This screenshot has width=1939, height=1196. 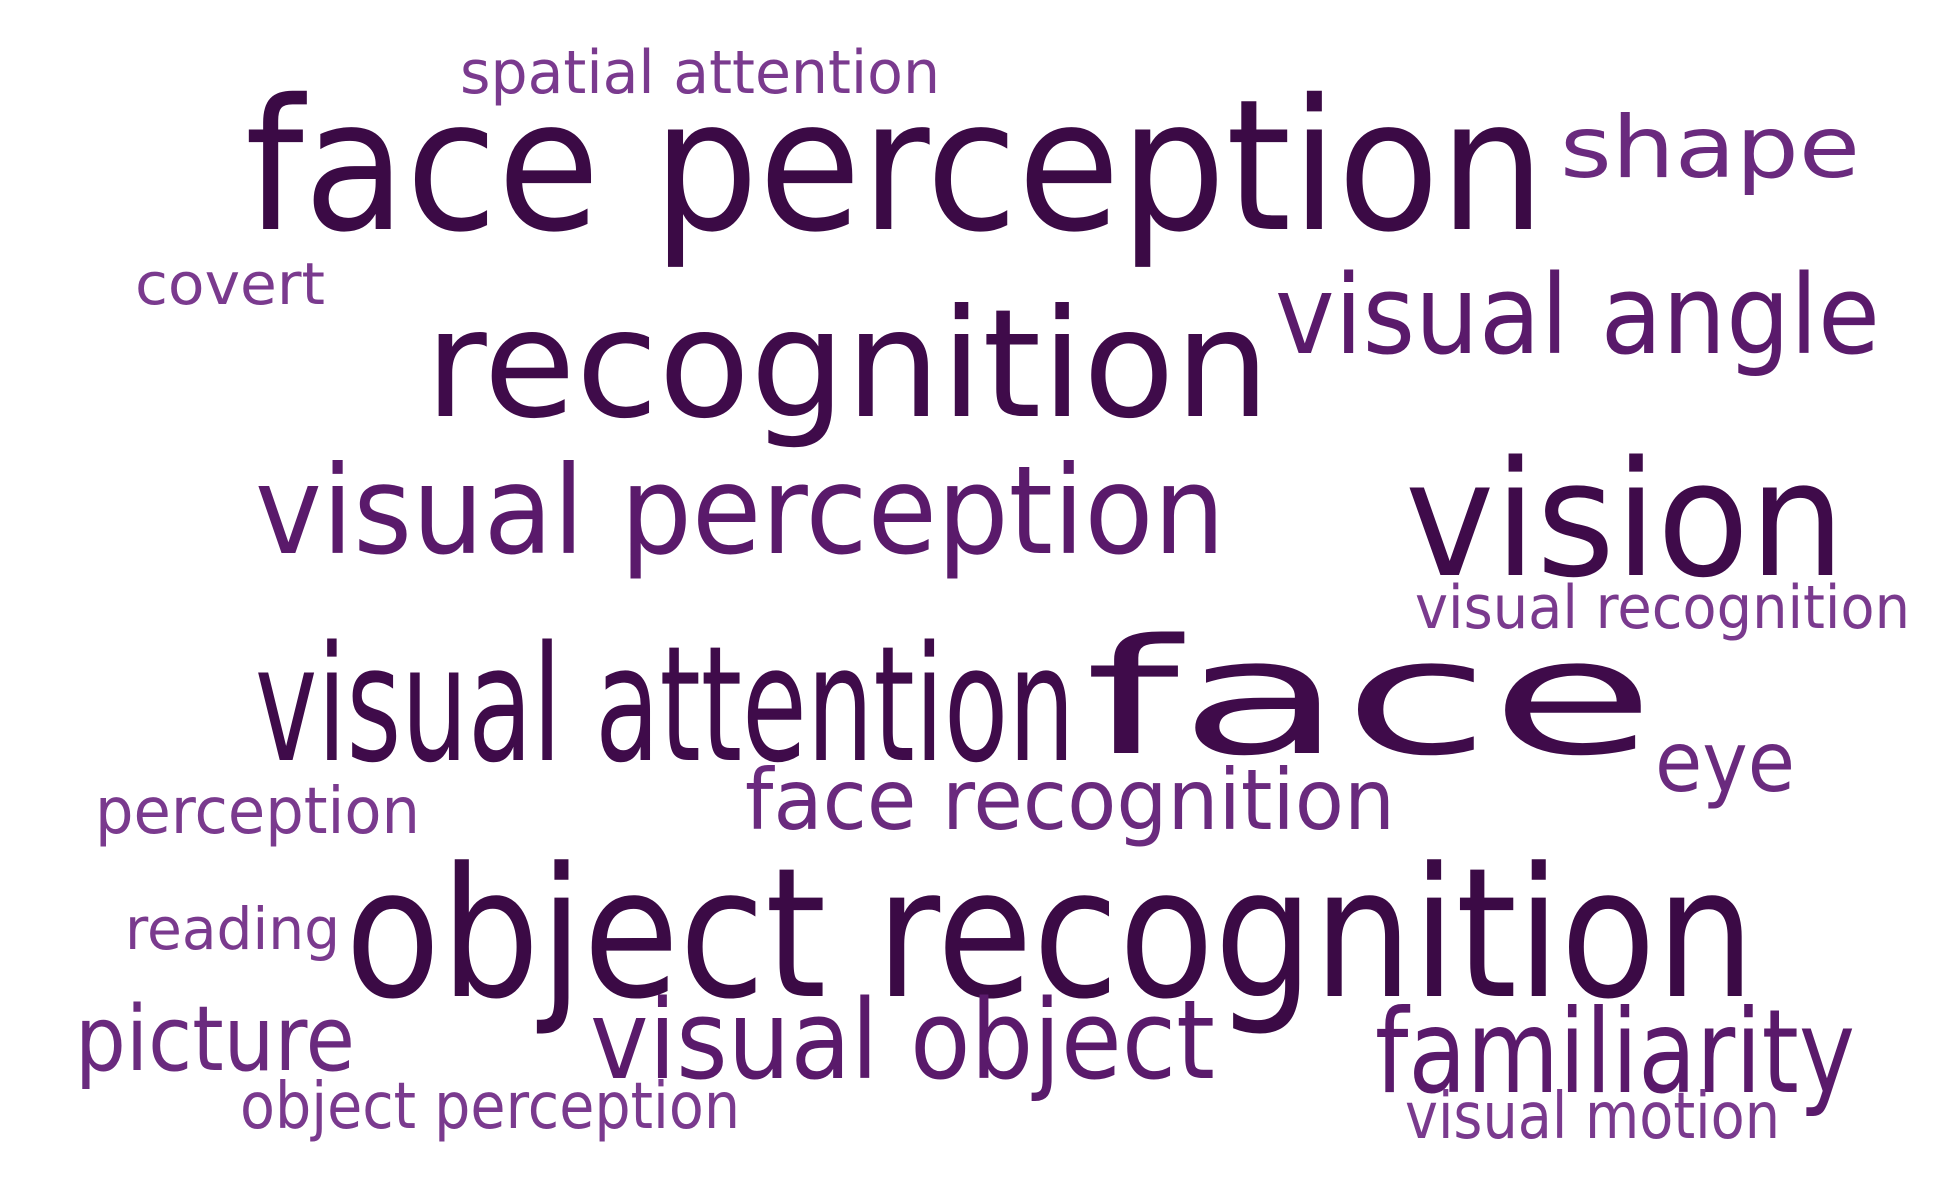 I want to click on word-perception: perception, so click(x=258, y=812).